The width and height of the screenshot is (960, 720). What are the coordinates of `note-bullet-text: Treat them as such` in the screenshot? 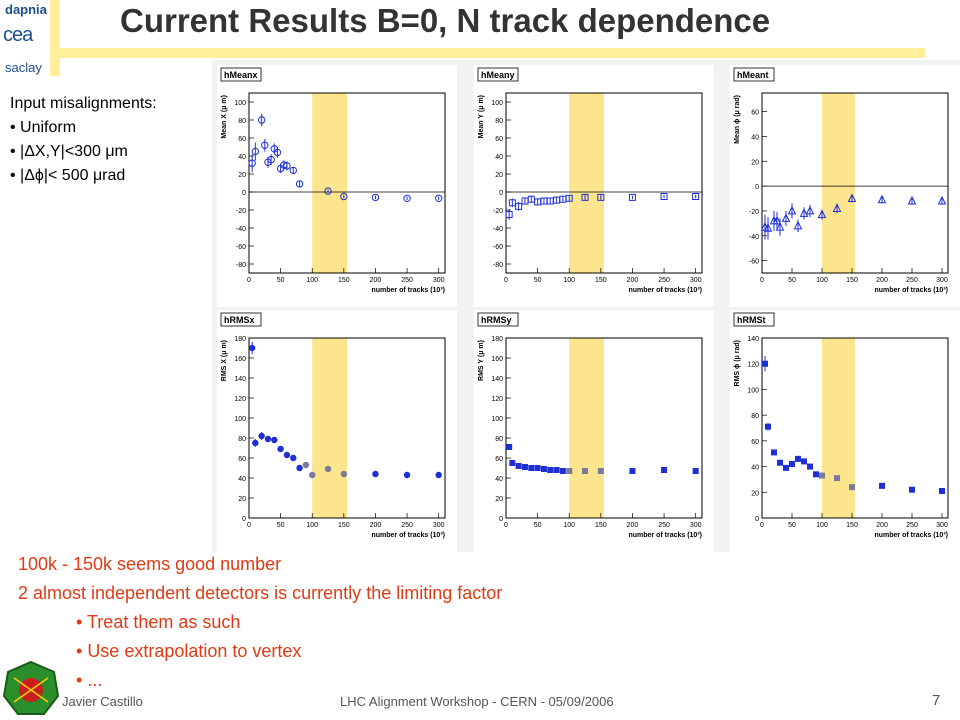 It's located at (163, 622).